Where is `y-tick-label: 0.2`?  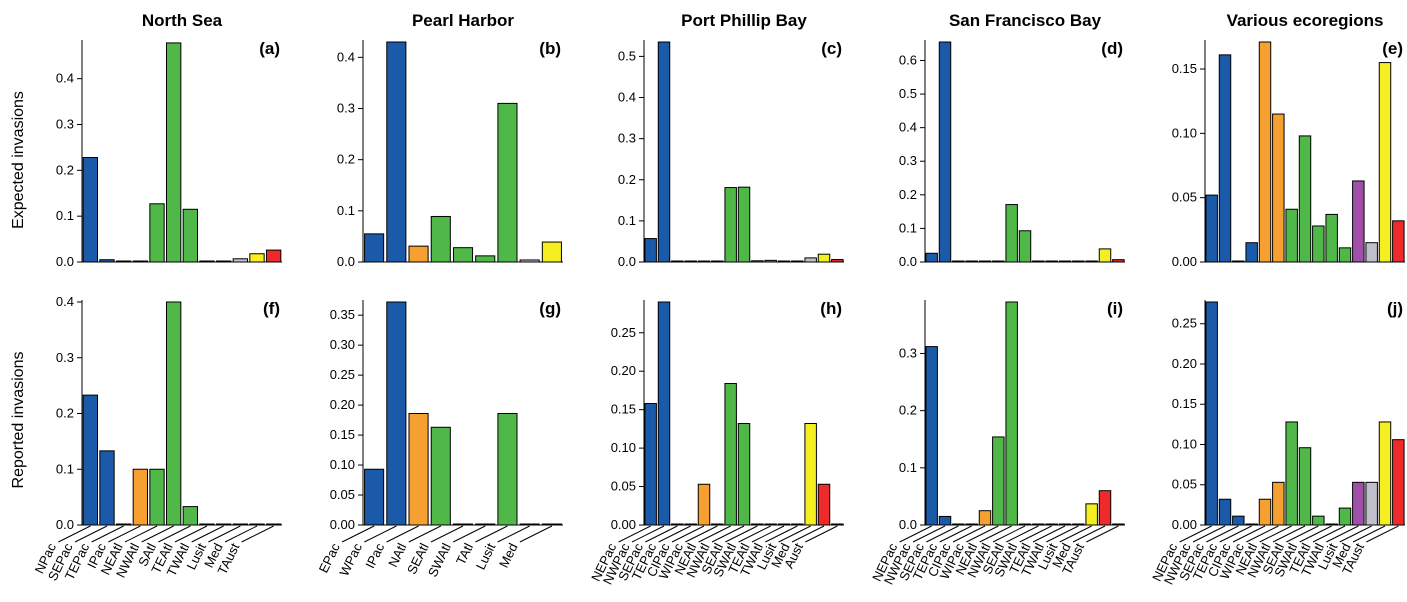 y-tick-label: 0.2 is located at coordinates (908, 410).